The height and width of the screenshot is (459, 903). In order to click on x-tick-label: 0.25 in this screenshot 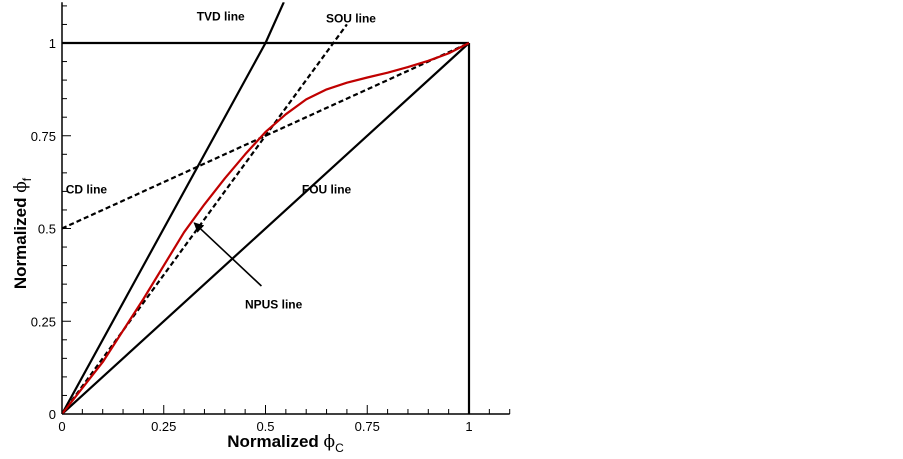, I will do `click(163, 426)`.